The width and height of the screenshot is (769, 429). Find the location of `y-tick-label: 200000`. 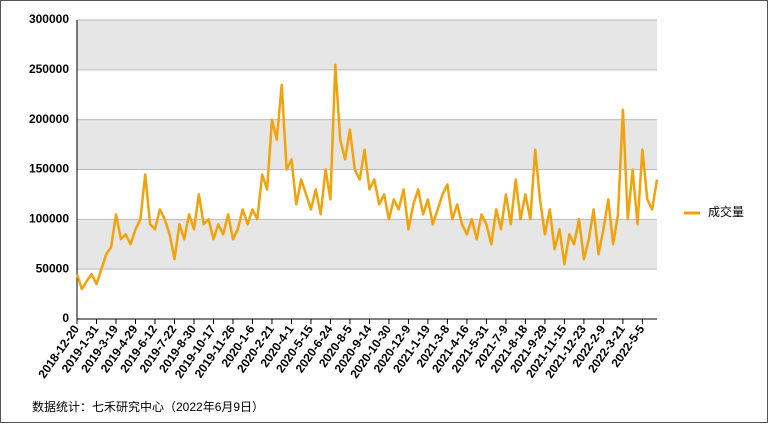

y-tick-label: 200000 is located at coordinates (49, 119).